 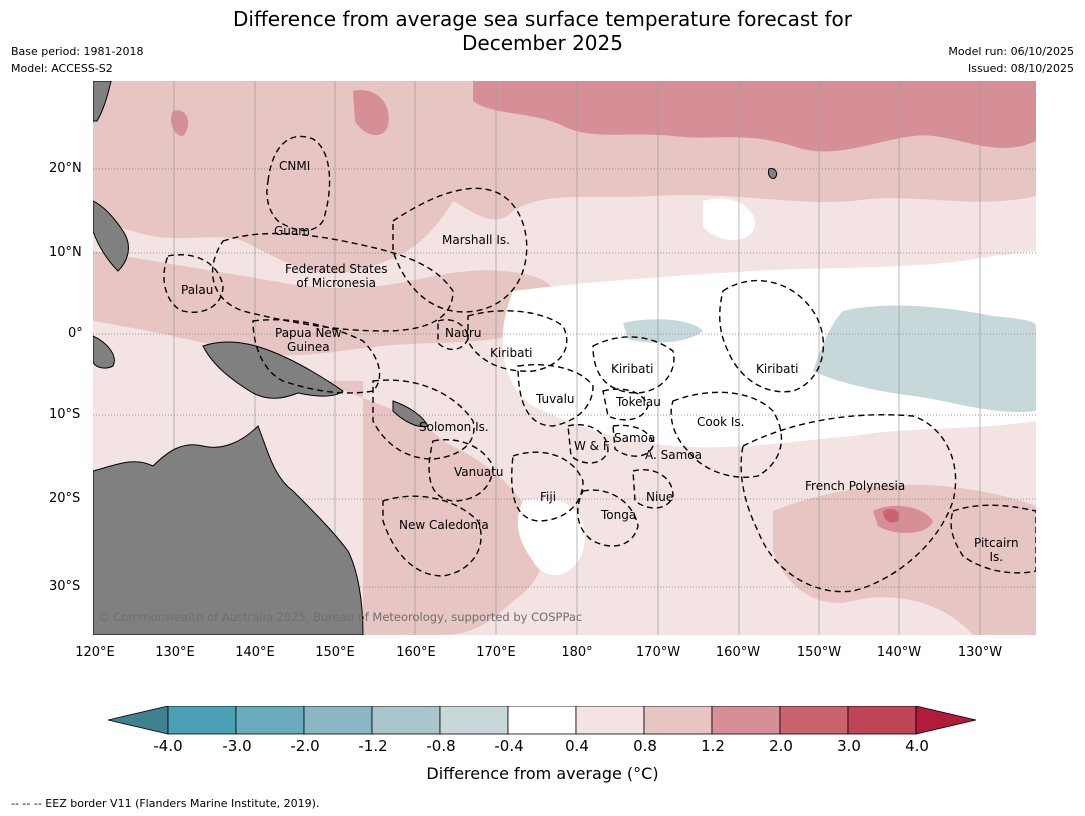 I want to click on eez-kiribati-west, so click(x=517, y=341).